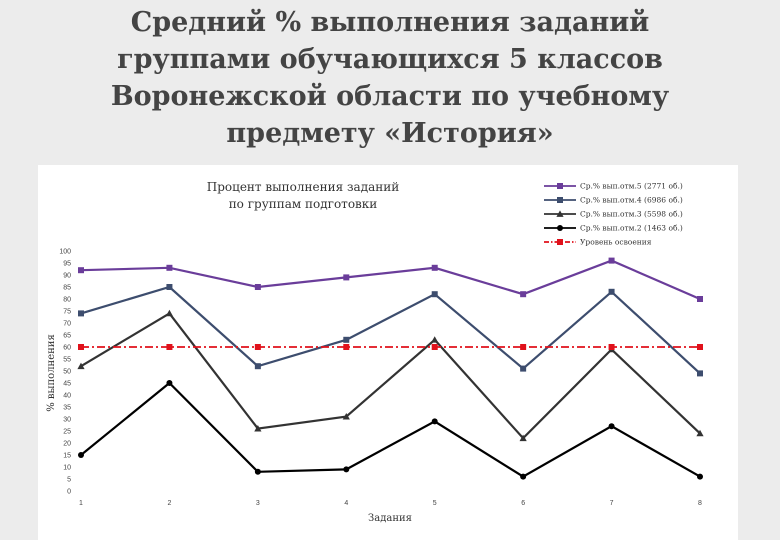  What do you see at coordinates (67, 324) in the screenshot?
I see `y-tick-label: 70` at bounding box center [67, 324].